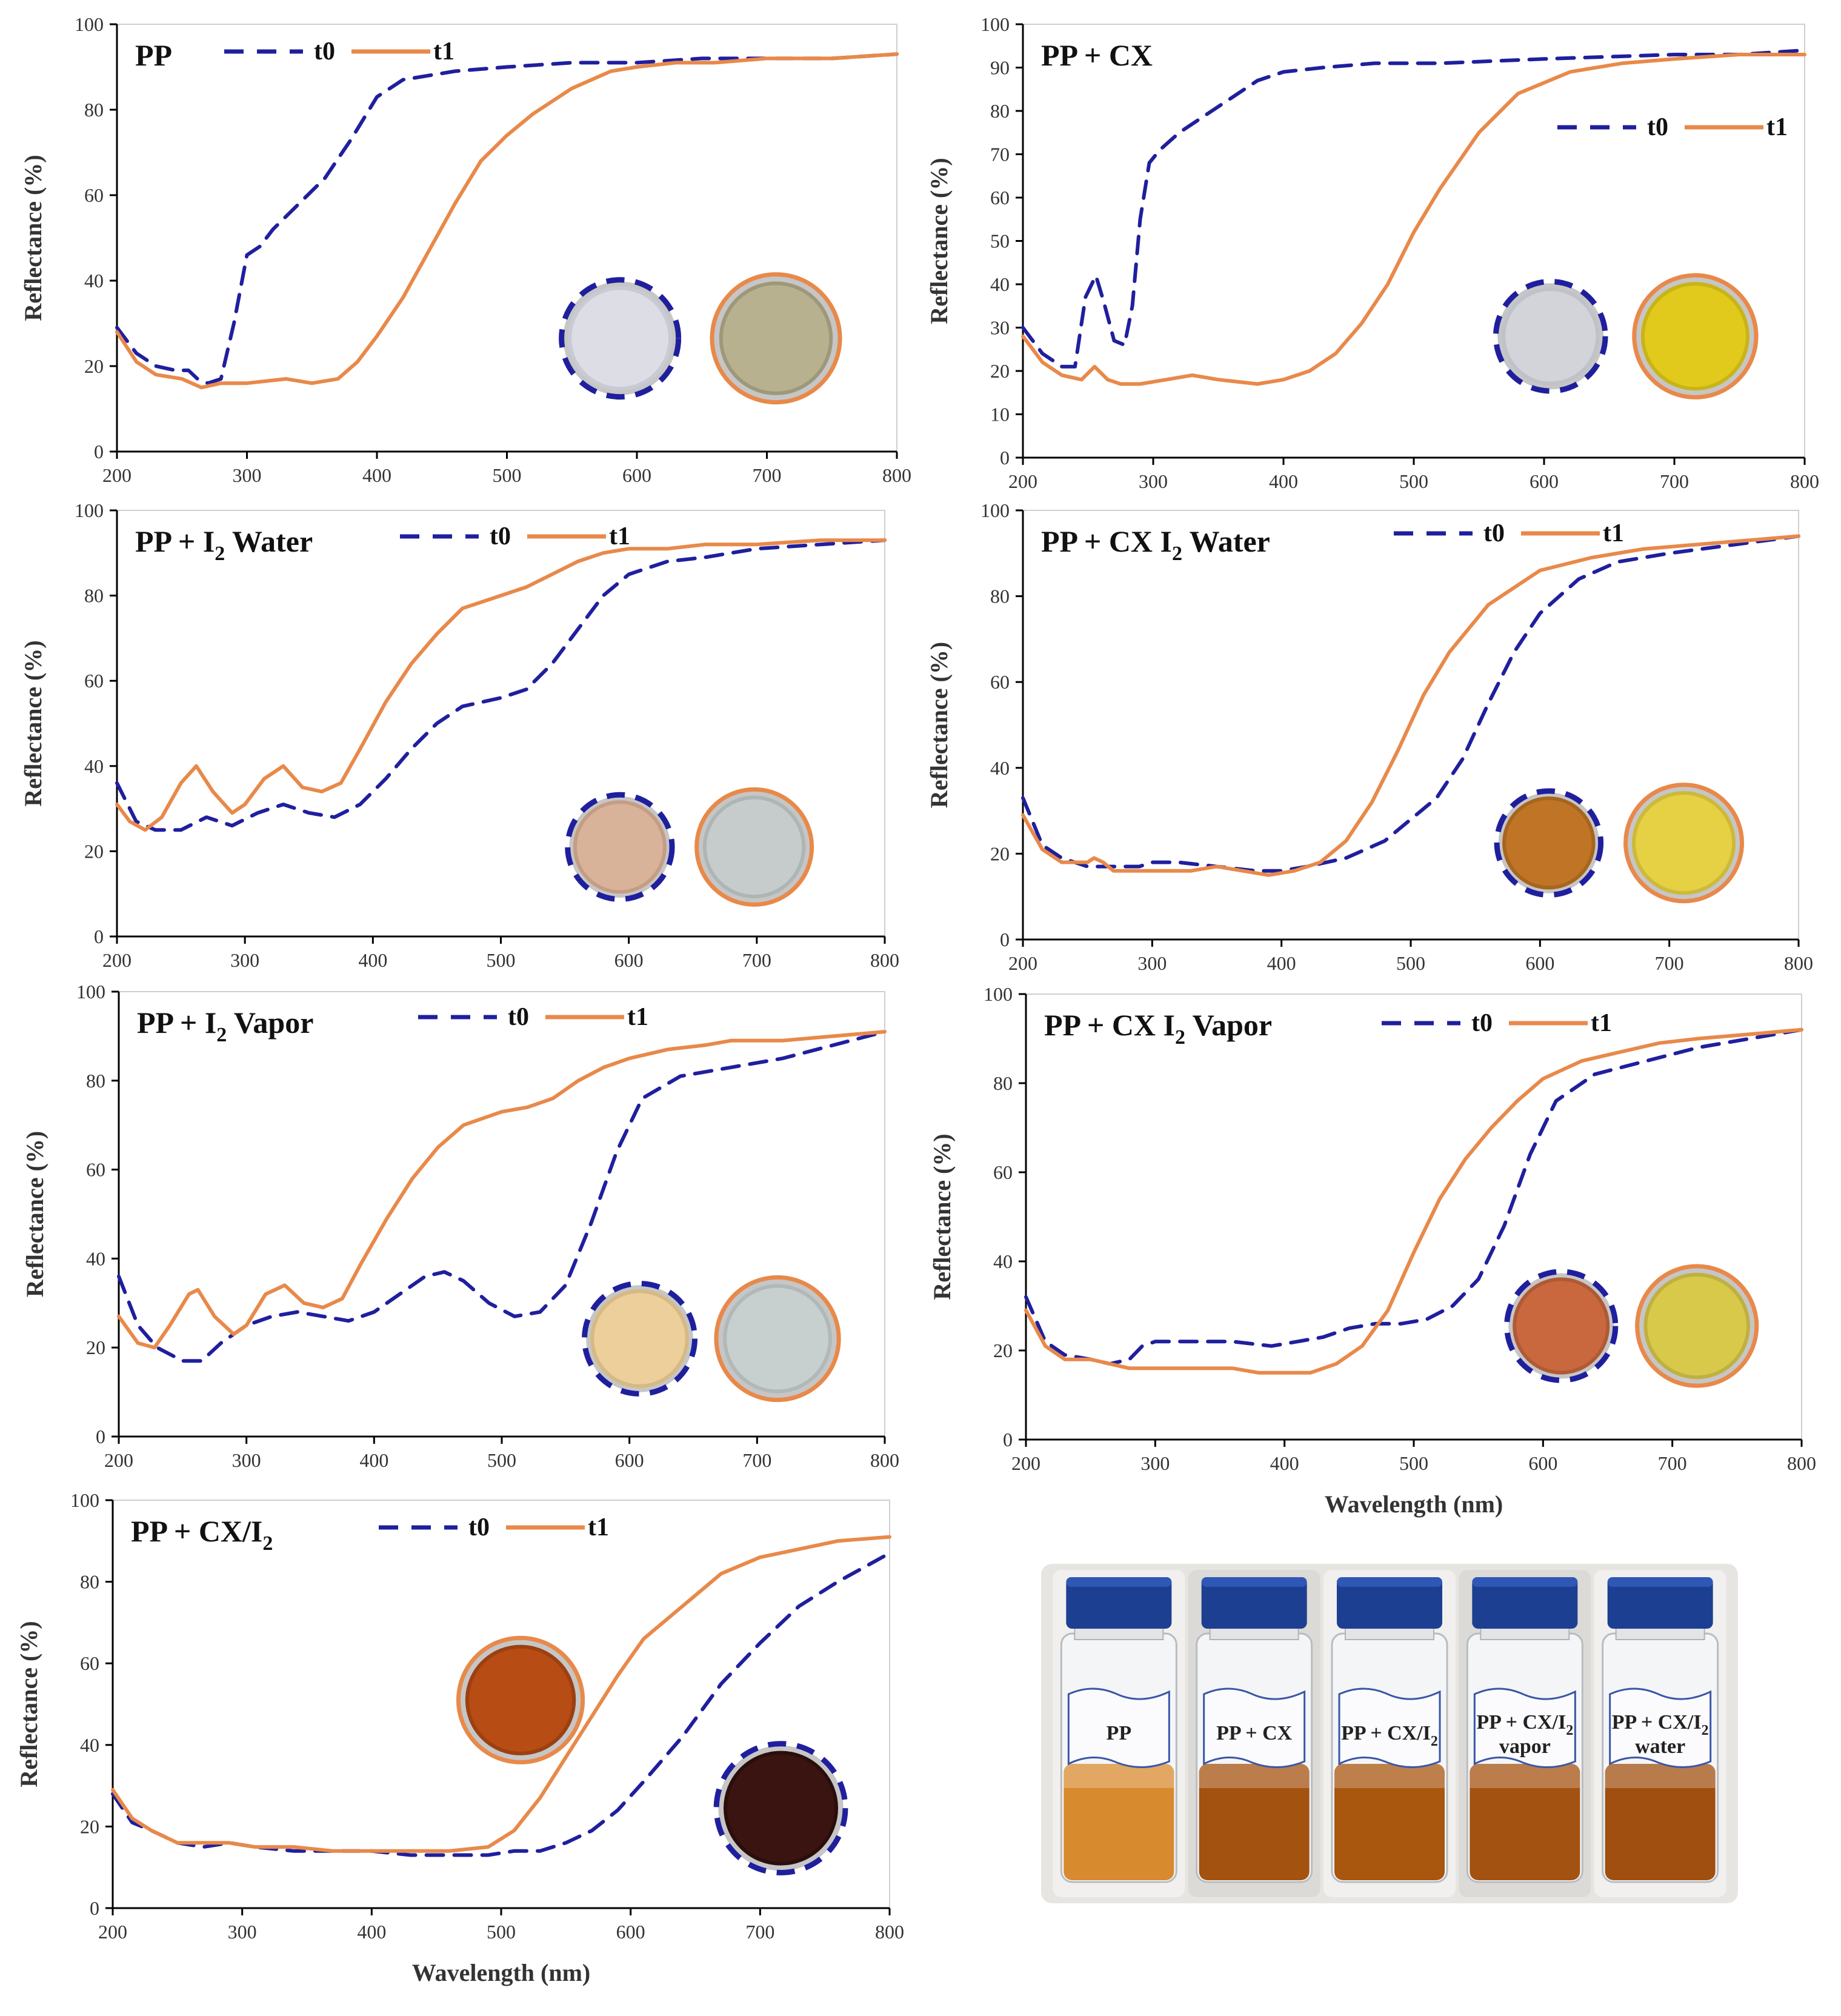 The width and height of the screenshot is (1841, 2016). What do you see at coordinates (500, 536) in the screenshot?
I see `legend-label-t0: t0` at bounding box center [500, 536].